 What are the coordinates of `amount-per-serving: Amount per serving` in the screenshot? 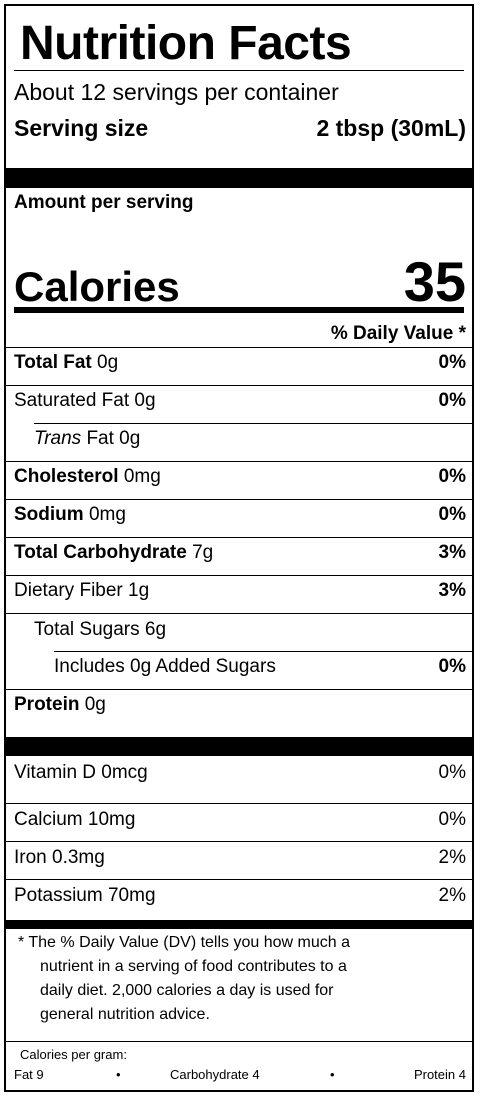 It's located at (104, 202).